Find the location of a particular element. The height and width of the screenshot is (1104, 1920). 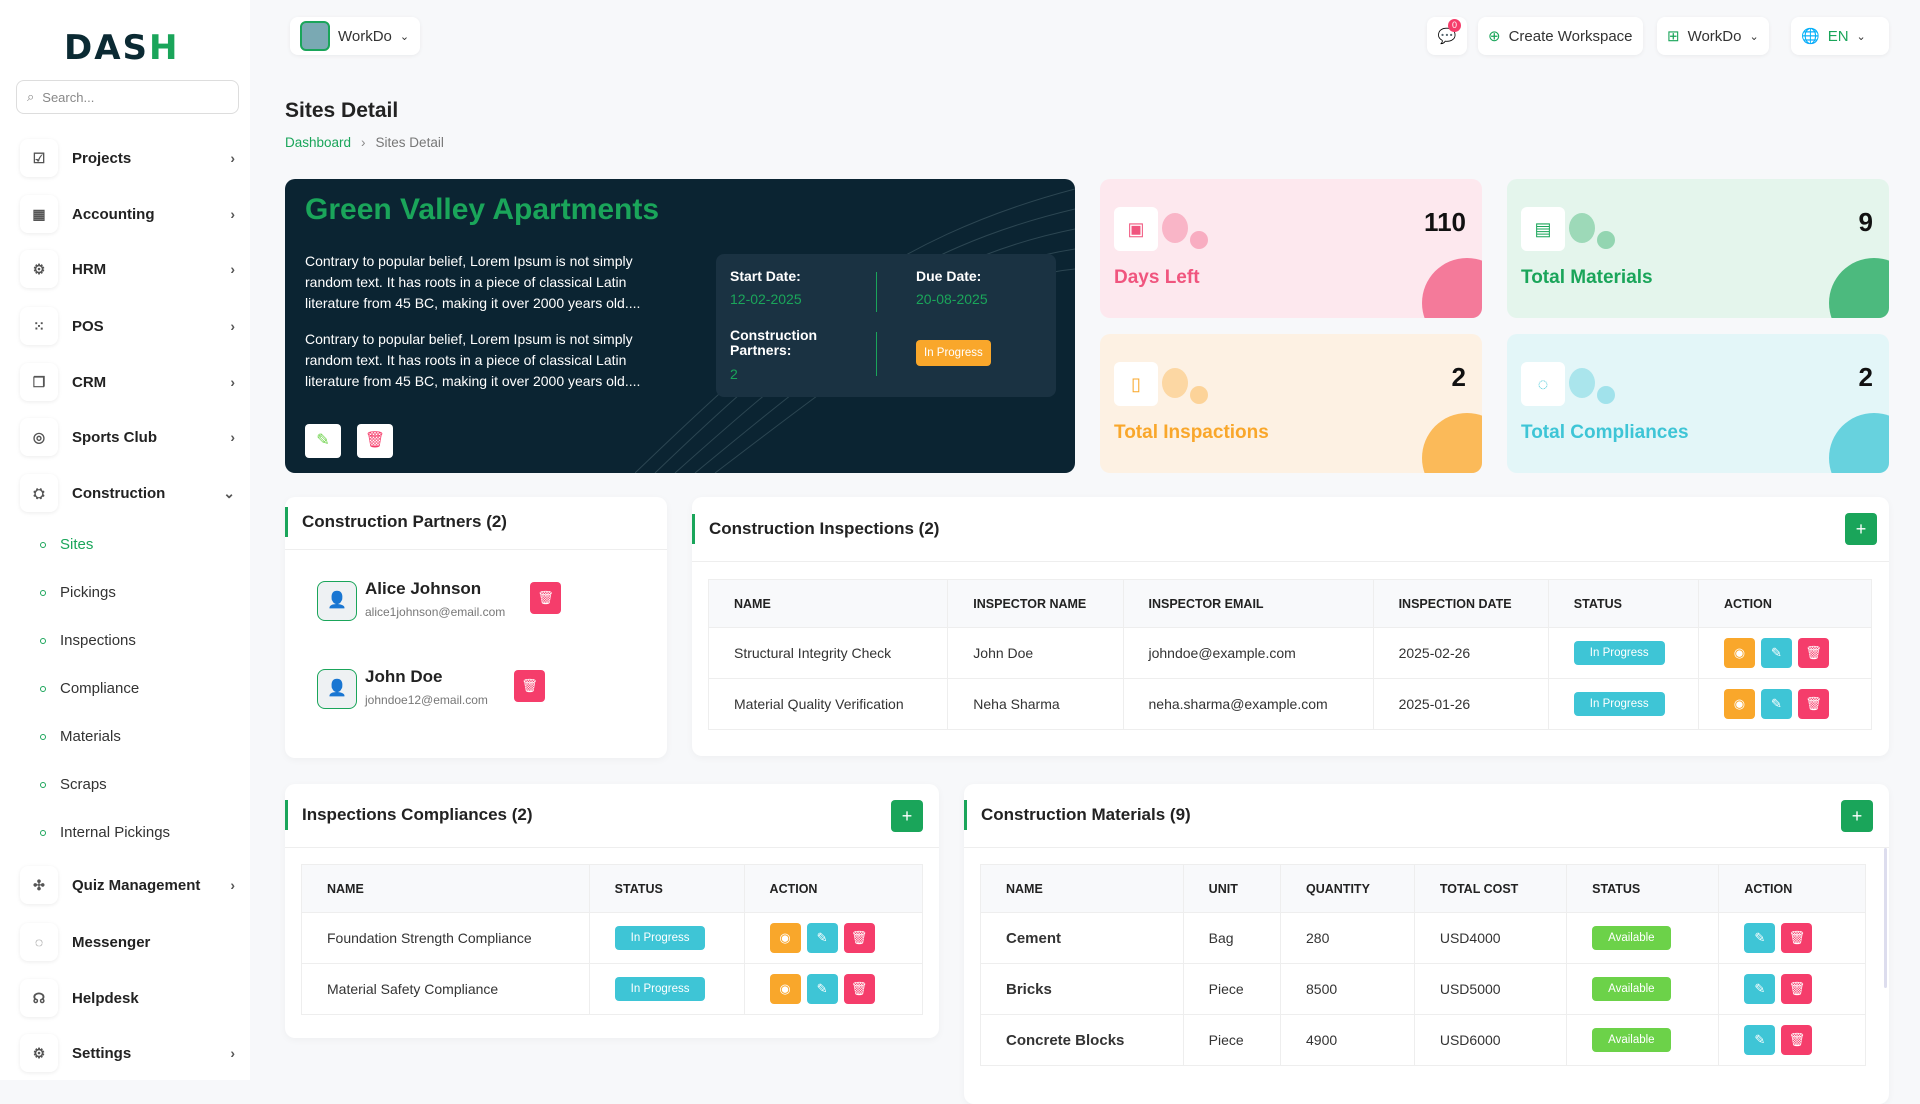

sidebar-item-helpdesk: ☊ Helpdesk is located at coordinates (127, 998).